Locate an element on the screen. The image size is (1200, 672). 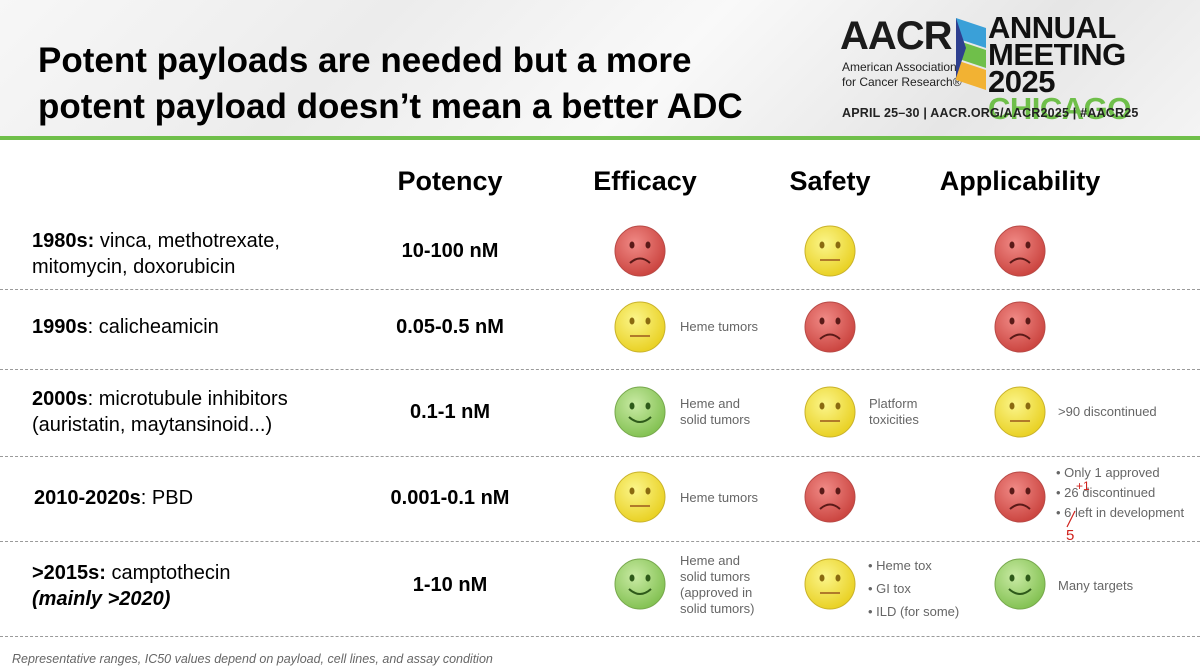
column-header-efficacy: Efficacy is located at coordinates (645, 181).